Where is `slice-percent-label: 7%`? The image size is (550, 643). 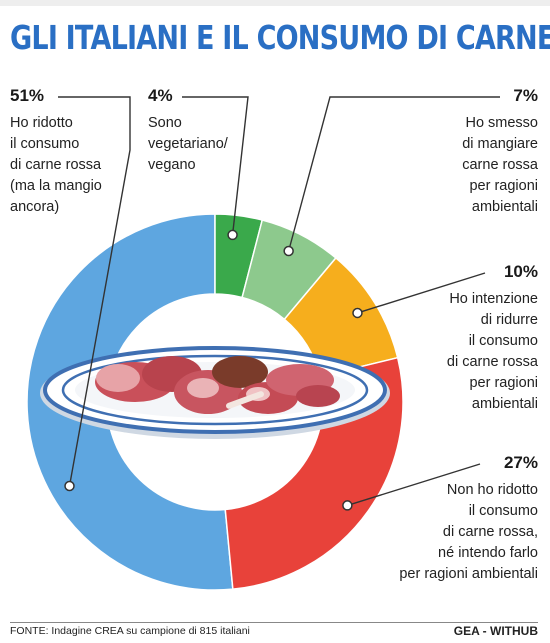 slice-percent-label: 7% is located at coordinates (525, 95).